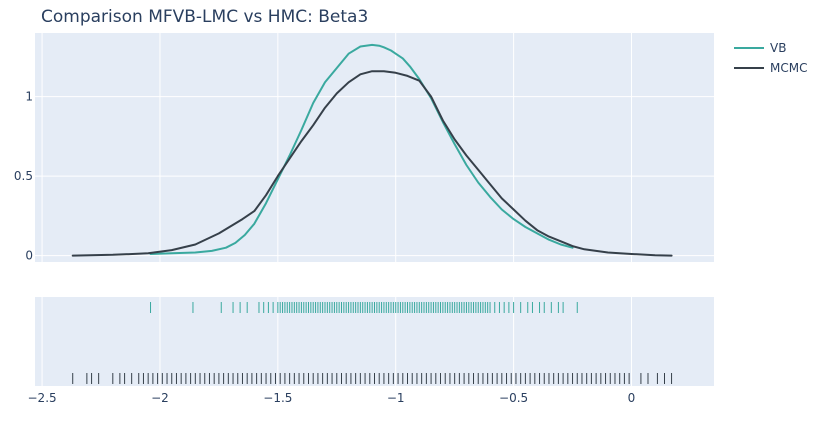 This screenshot has height=443, width=831. I want to click on x-tick-label: −1.5, so click(277, 398).